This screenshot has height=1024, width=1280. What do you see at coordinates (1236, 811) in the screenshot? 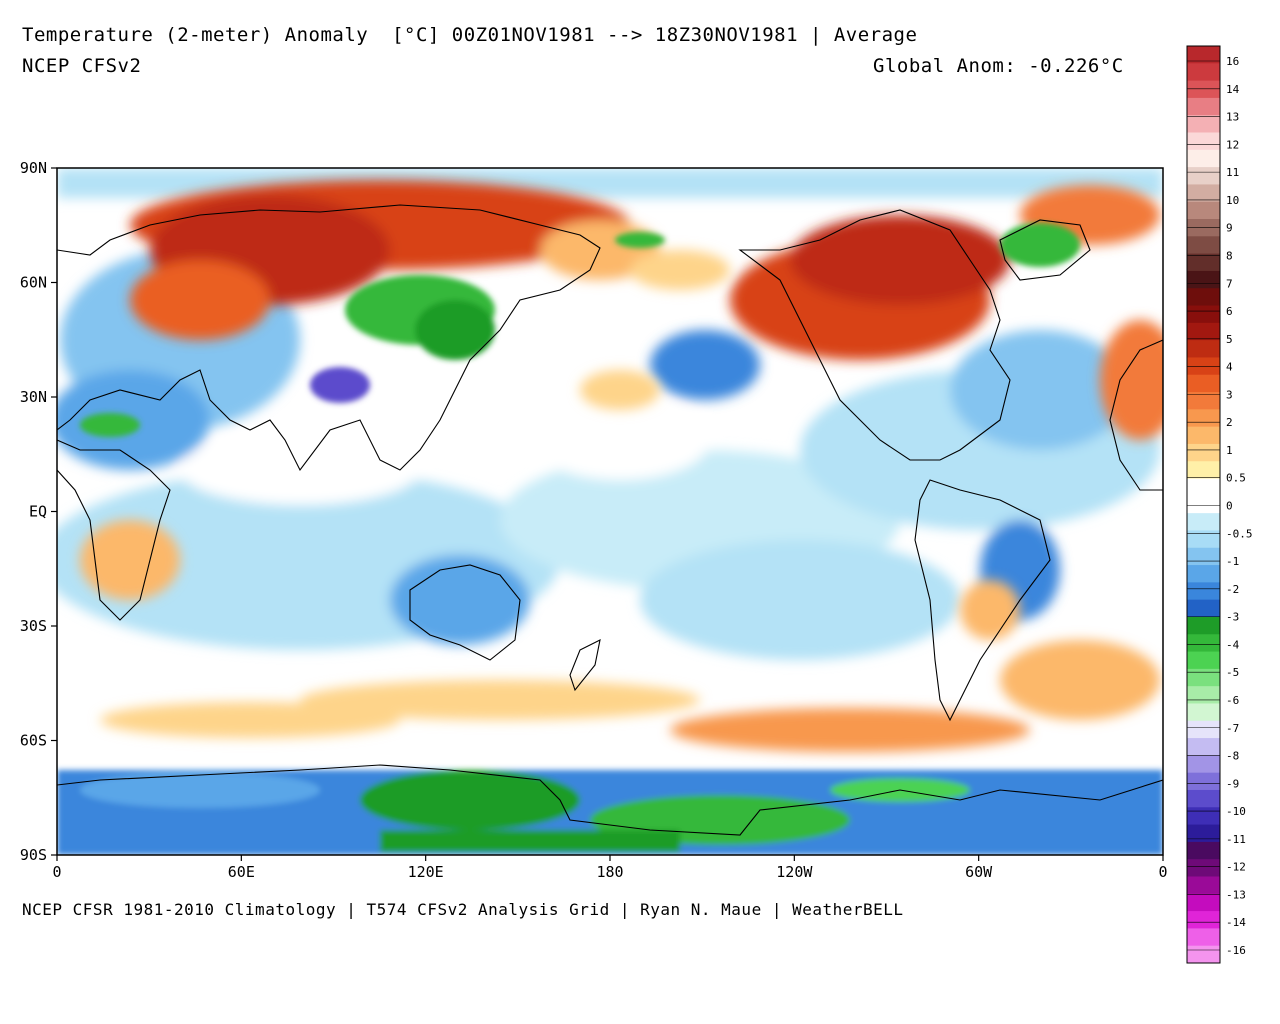
I see `colorbar-label: -10` at bounding box center [1236, 811].